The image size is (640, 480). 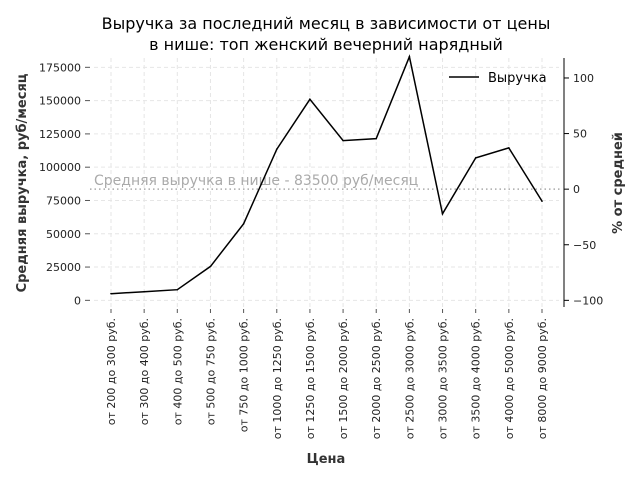 I want to click on x-tick-label: от 4000 до 5000 руб., so click(x=509, y=378).